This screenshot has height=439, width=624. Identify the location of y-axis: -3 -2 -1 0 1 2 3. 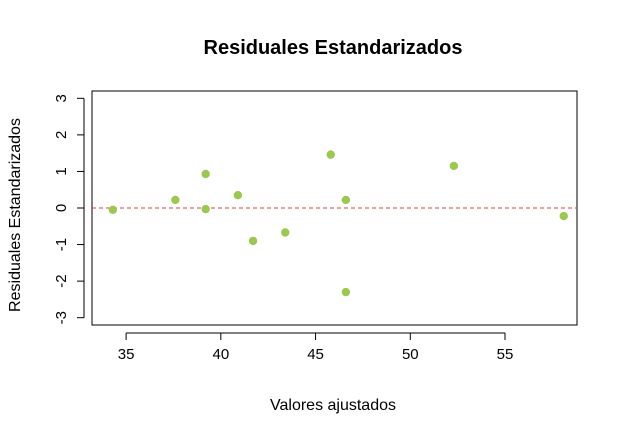
(69, 209).